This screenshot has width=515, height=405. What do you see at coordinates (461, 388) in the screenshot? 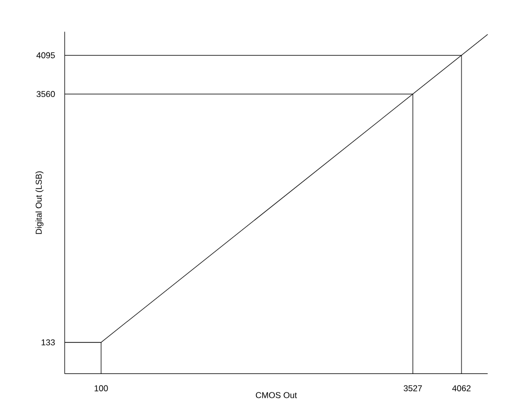
I see `x-tick-label: 4062` at bounding box center [461, 388].